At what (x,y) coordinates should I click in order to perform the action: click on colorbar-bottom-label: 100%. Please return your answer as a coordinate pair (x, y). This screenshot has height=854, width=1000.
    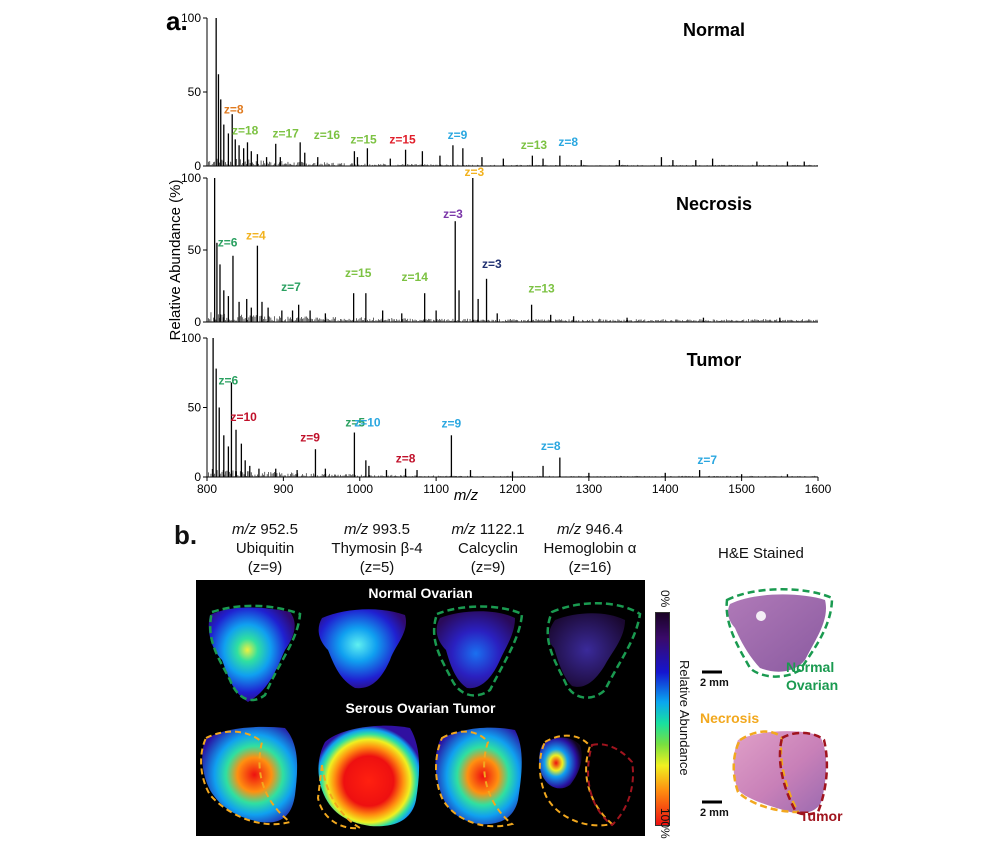
    Looking at the image, I should click on (665, 823).